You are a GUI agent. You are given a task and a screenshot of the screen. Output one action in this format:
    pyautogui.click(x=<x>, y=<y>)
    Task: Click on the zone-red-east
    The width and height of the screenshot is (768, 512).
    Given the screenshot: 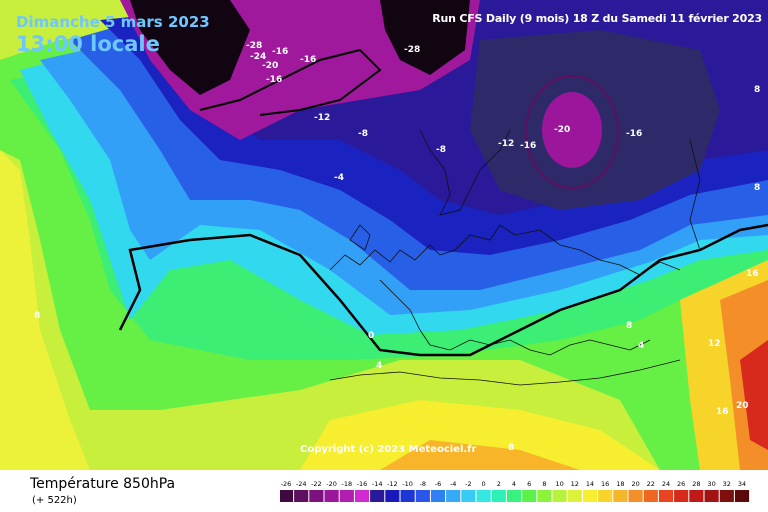 What is the action you would take?
    pyautogui.click(x=754, y=395)
    